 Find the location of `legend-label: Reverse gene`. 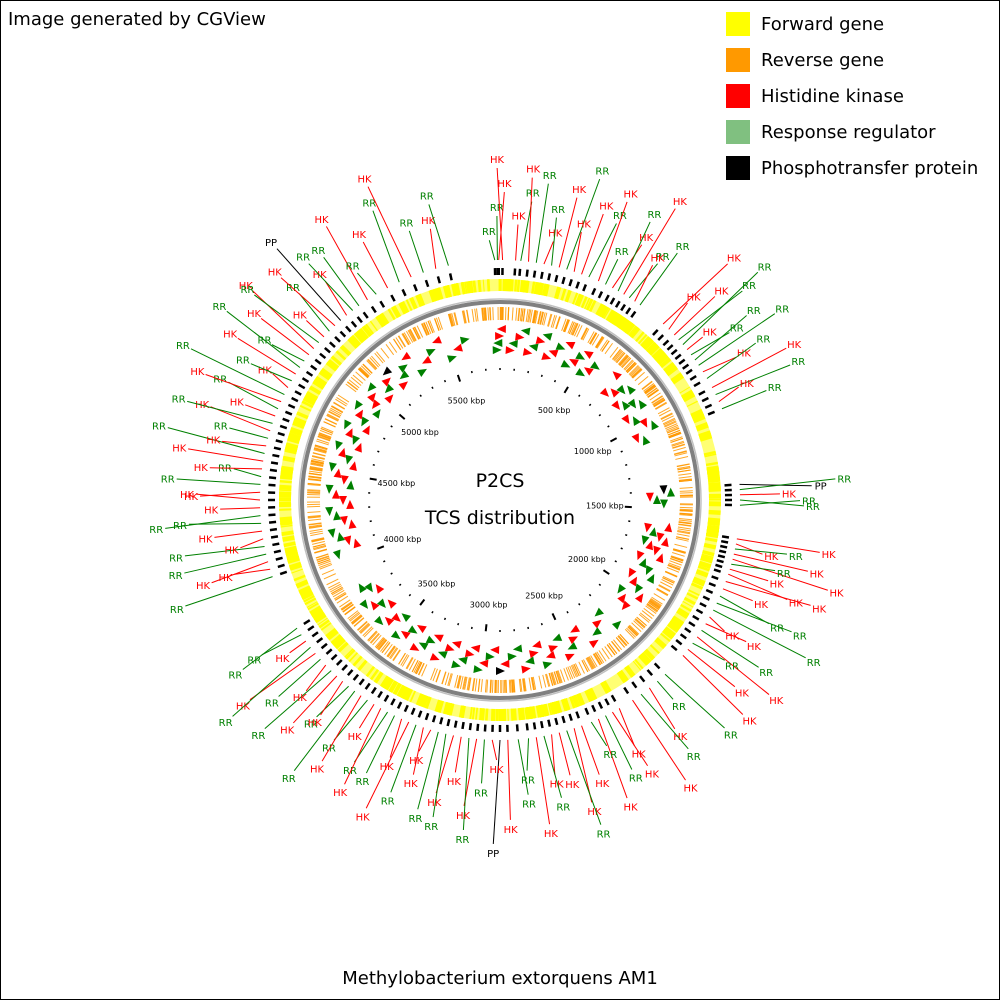

legend-label: Reverse gene is located at coordinates (823, 60).